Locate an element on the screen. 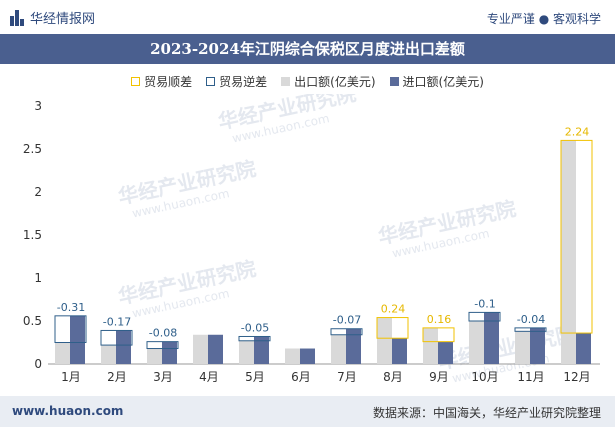 Image resolution: width=615 pixels, height=427 pixels. balance-label: -0.1 is located at coordinates (484, 303).